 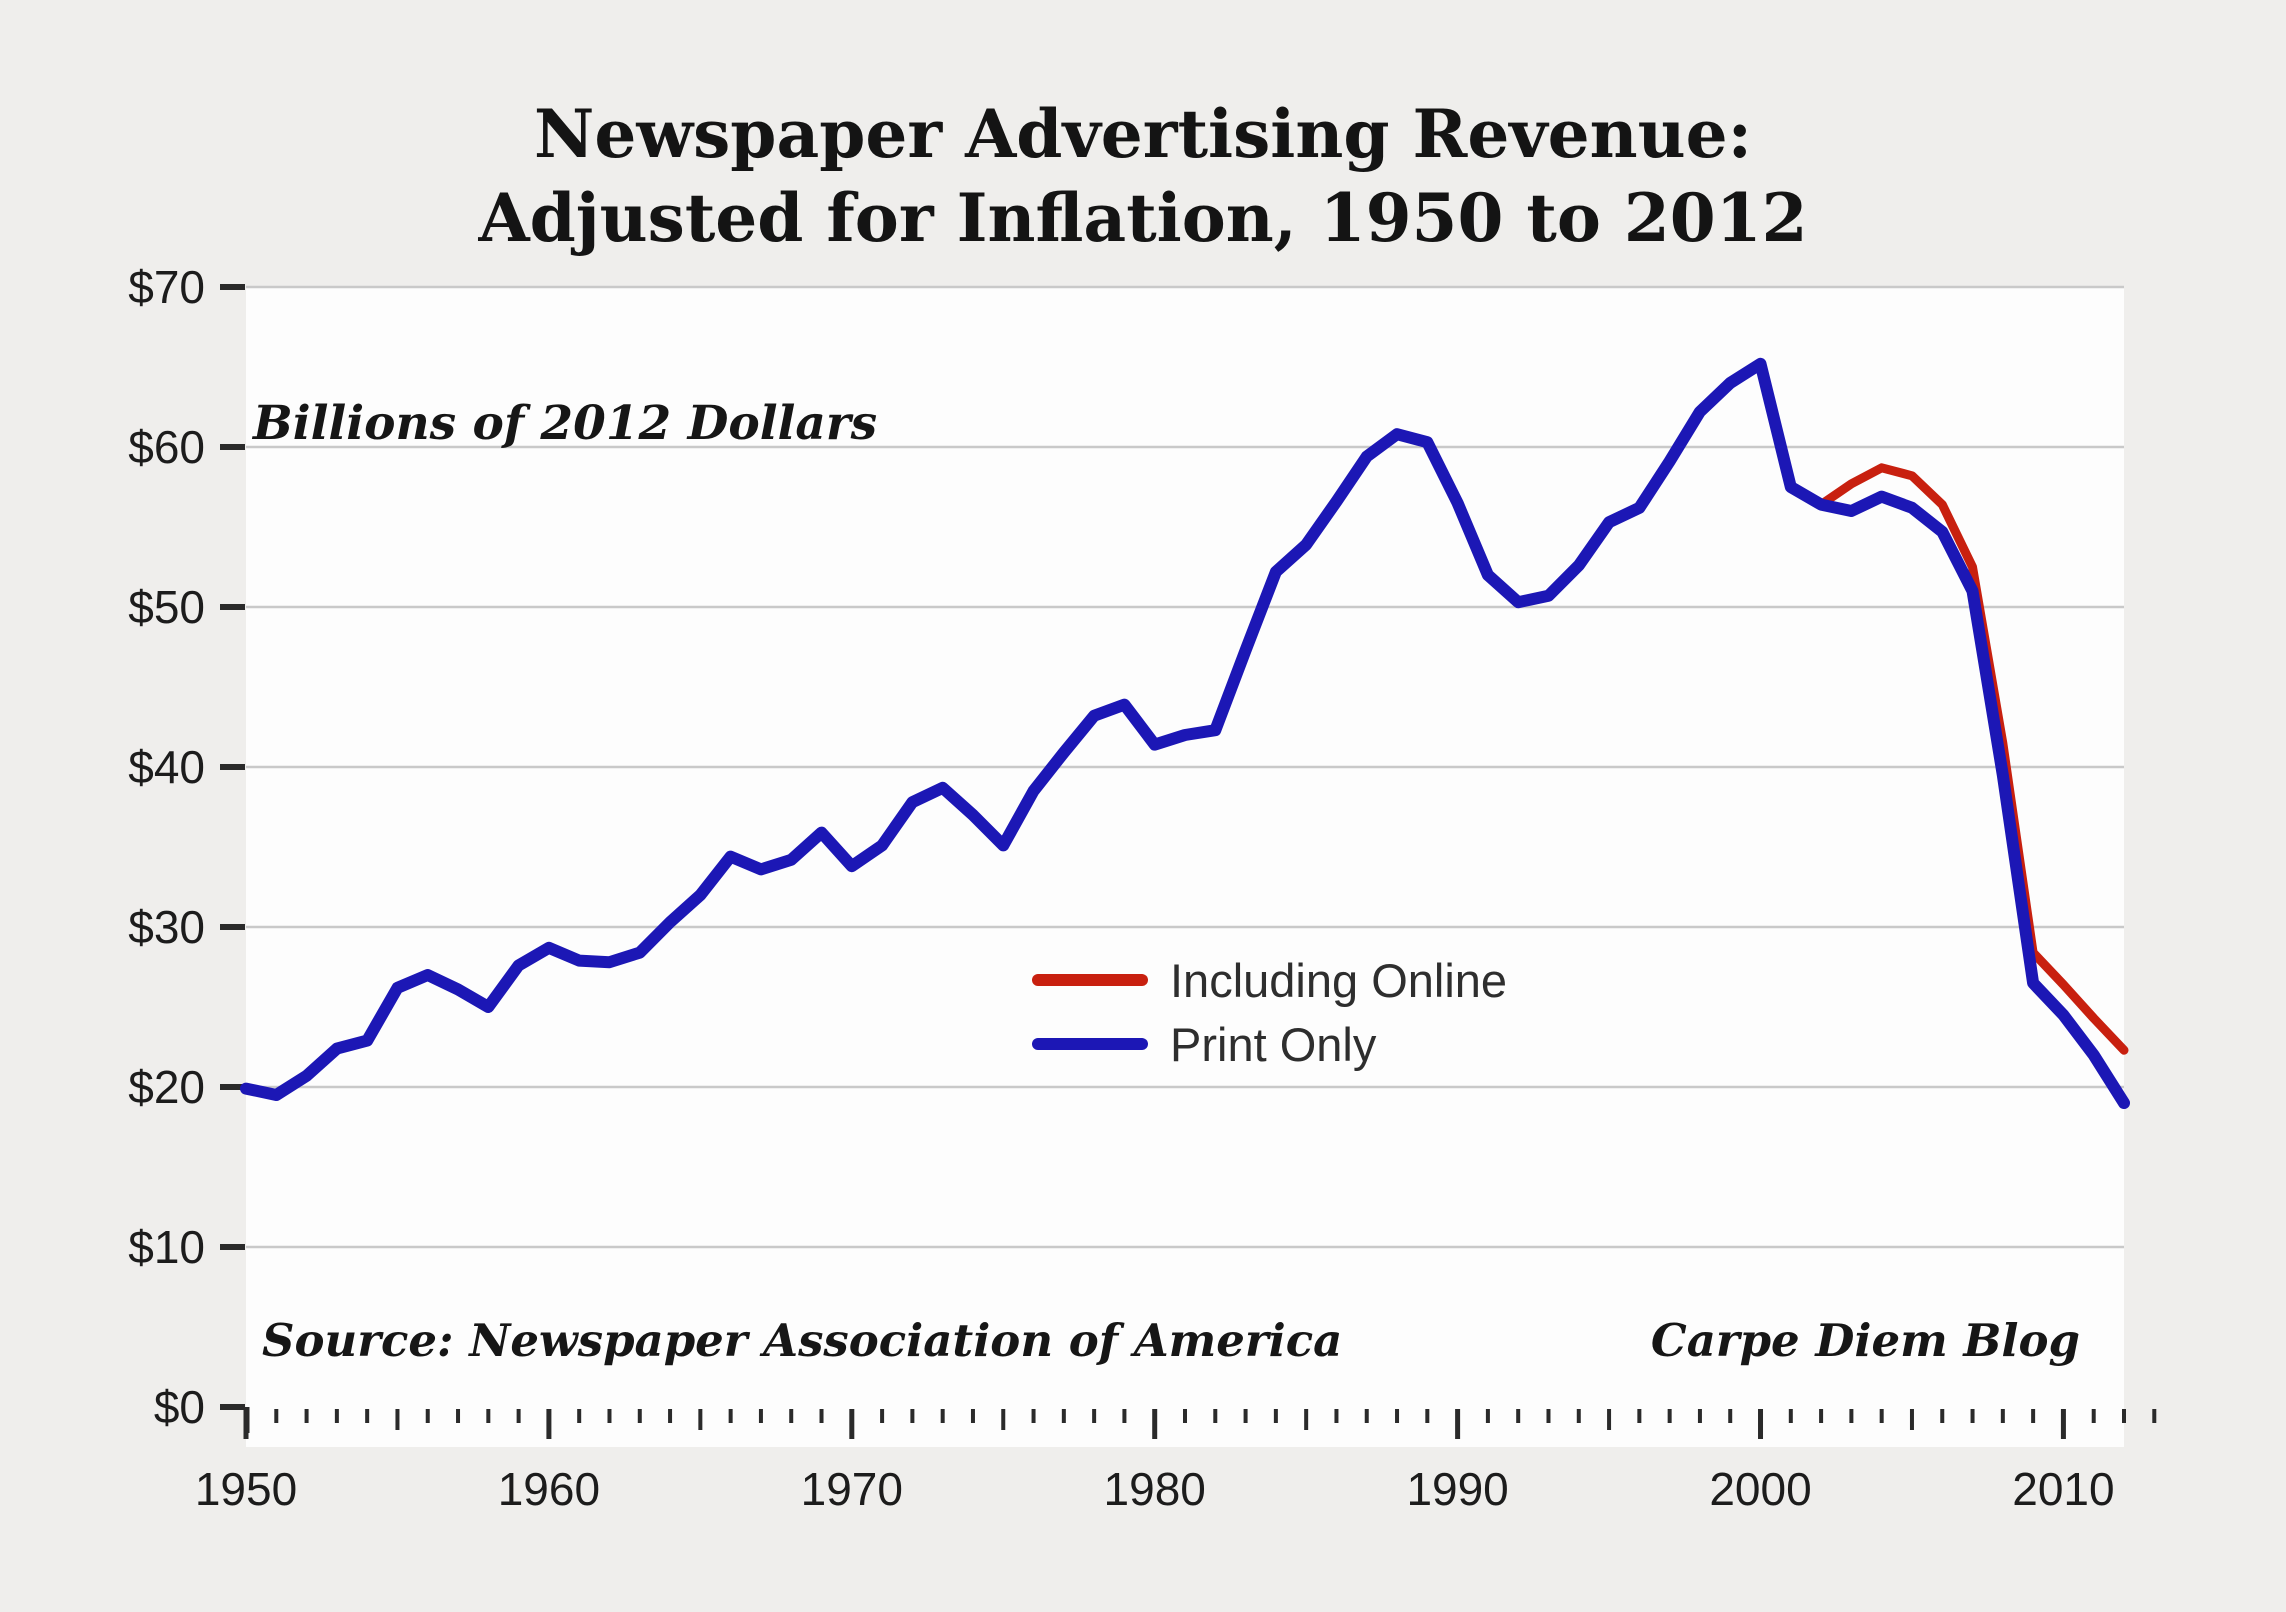 I want to click on x-tick-label: 1950, so click(x=246, y=1489).